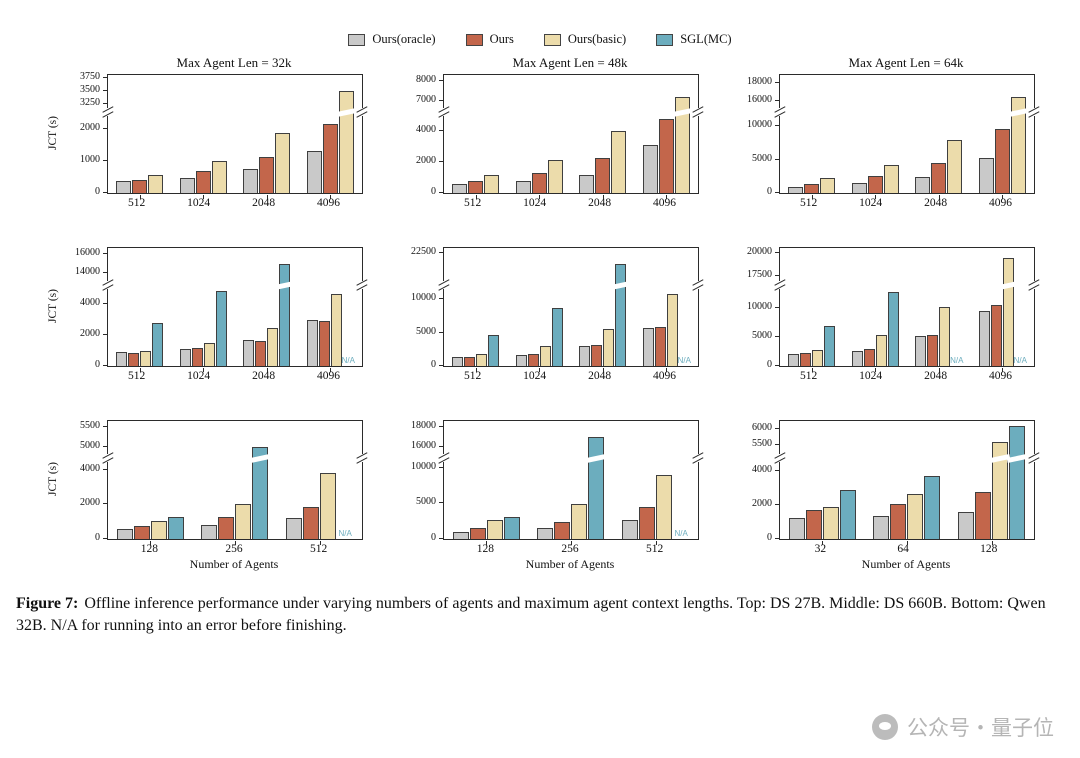  I want to click on y-axis: 0 5000 10000 16000 18000, so click(420, 481).